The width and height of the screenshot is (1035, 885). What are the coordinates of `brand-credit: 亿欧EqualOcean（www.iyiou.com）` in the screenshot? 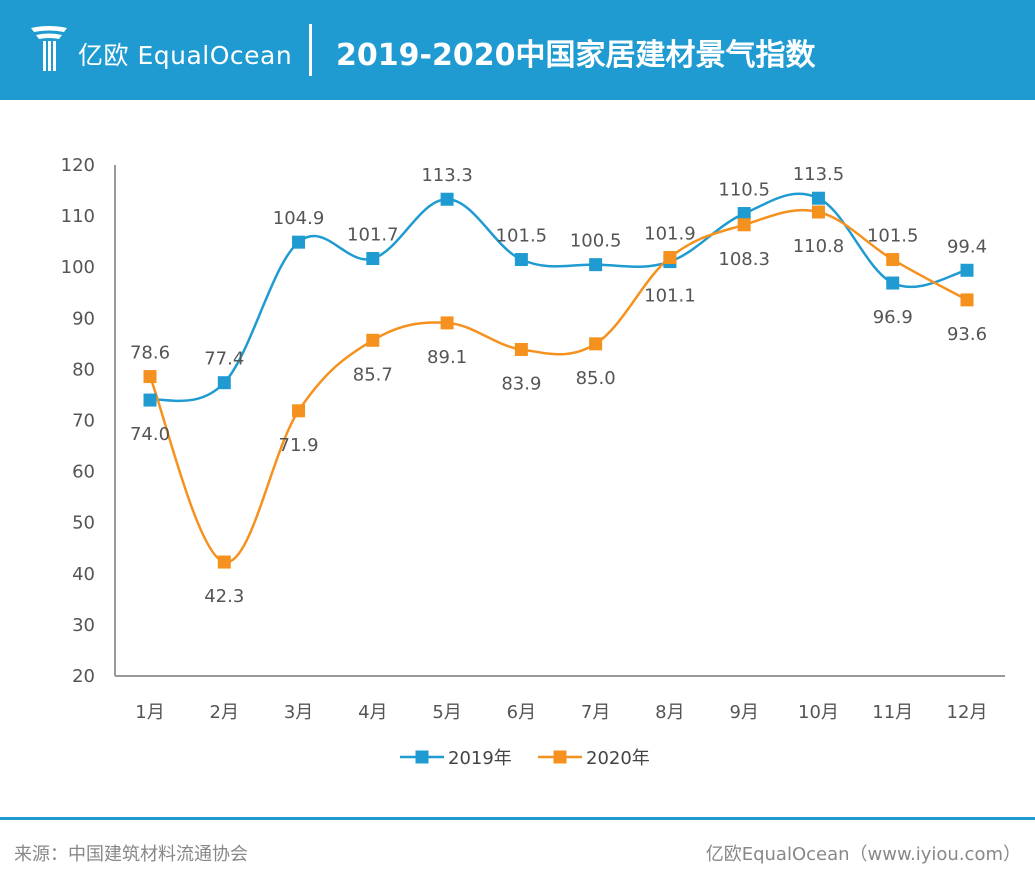 It's located at (863, 854).